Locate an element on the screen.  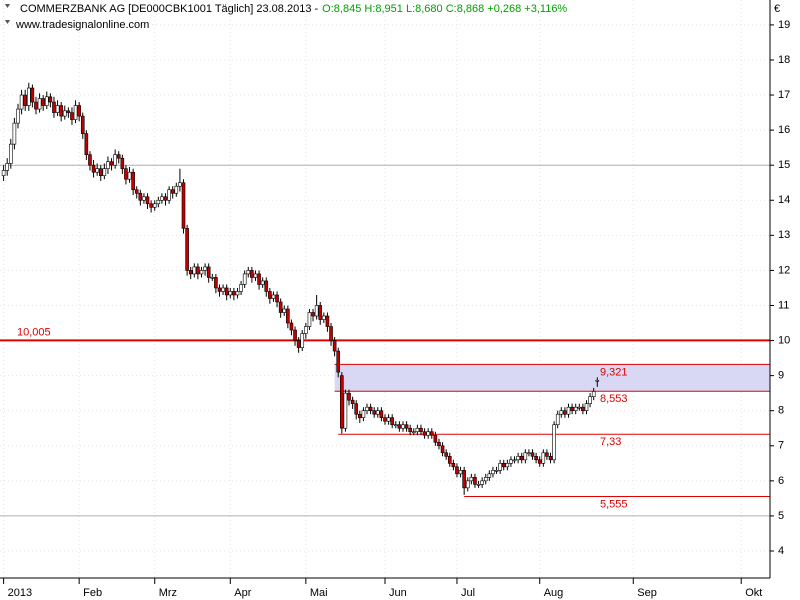
y-tick-label: 19 is located at coordinates (784, 25).